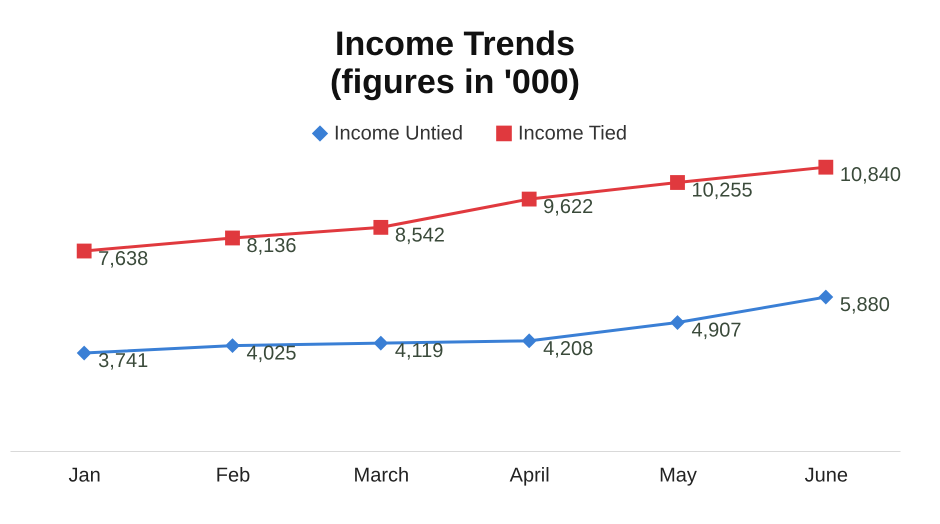  I want to click on data-label: 4,907, so click(717, 331).